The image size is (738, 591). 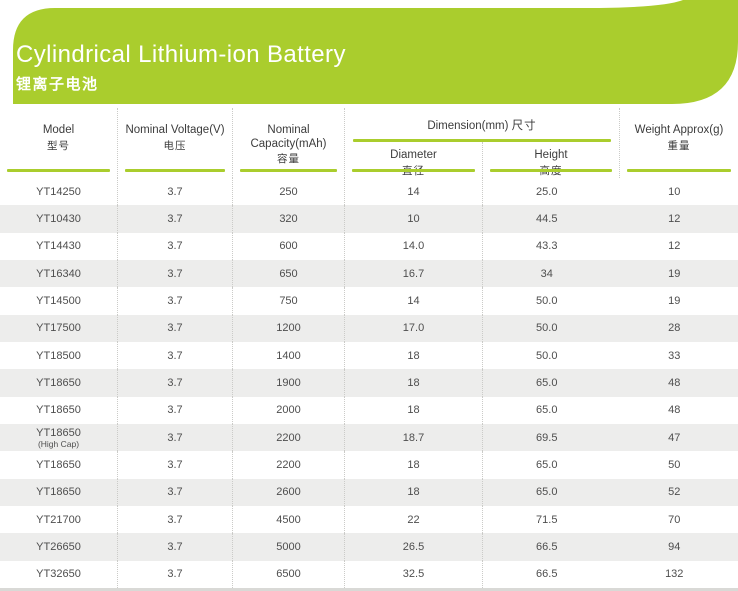 I want to click on page-subtitle: 锂离子电池, so click(x=57, y=84).